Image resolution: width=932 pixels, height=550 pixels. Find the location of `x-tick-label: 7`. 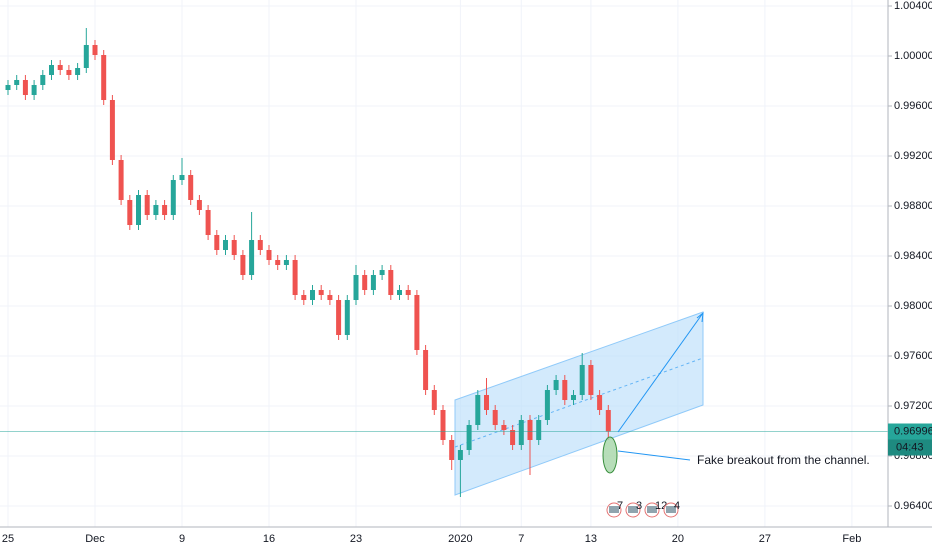

x-tick-label: 7 is located at coordinates (521, 539).